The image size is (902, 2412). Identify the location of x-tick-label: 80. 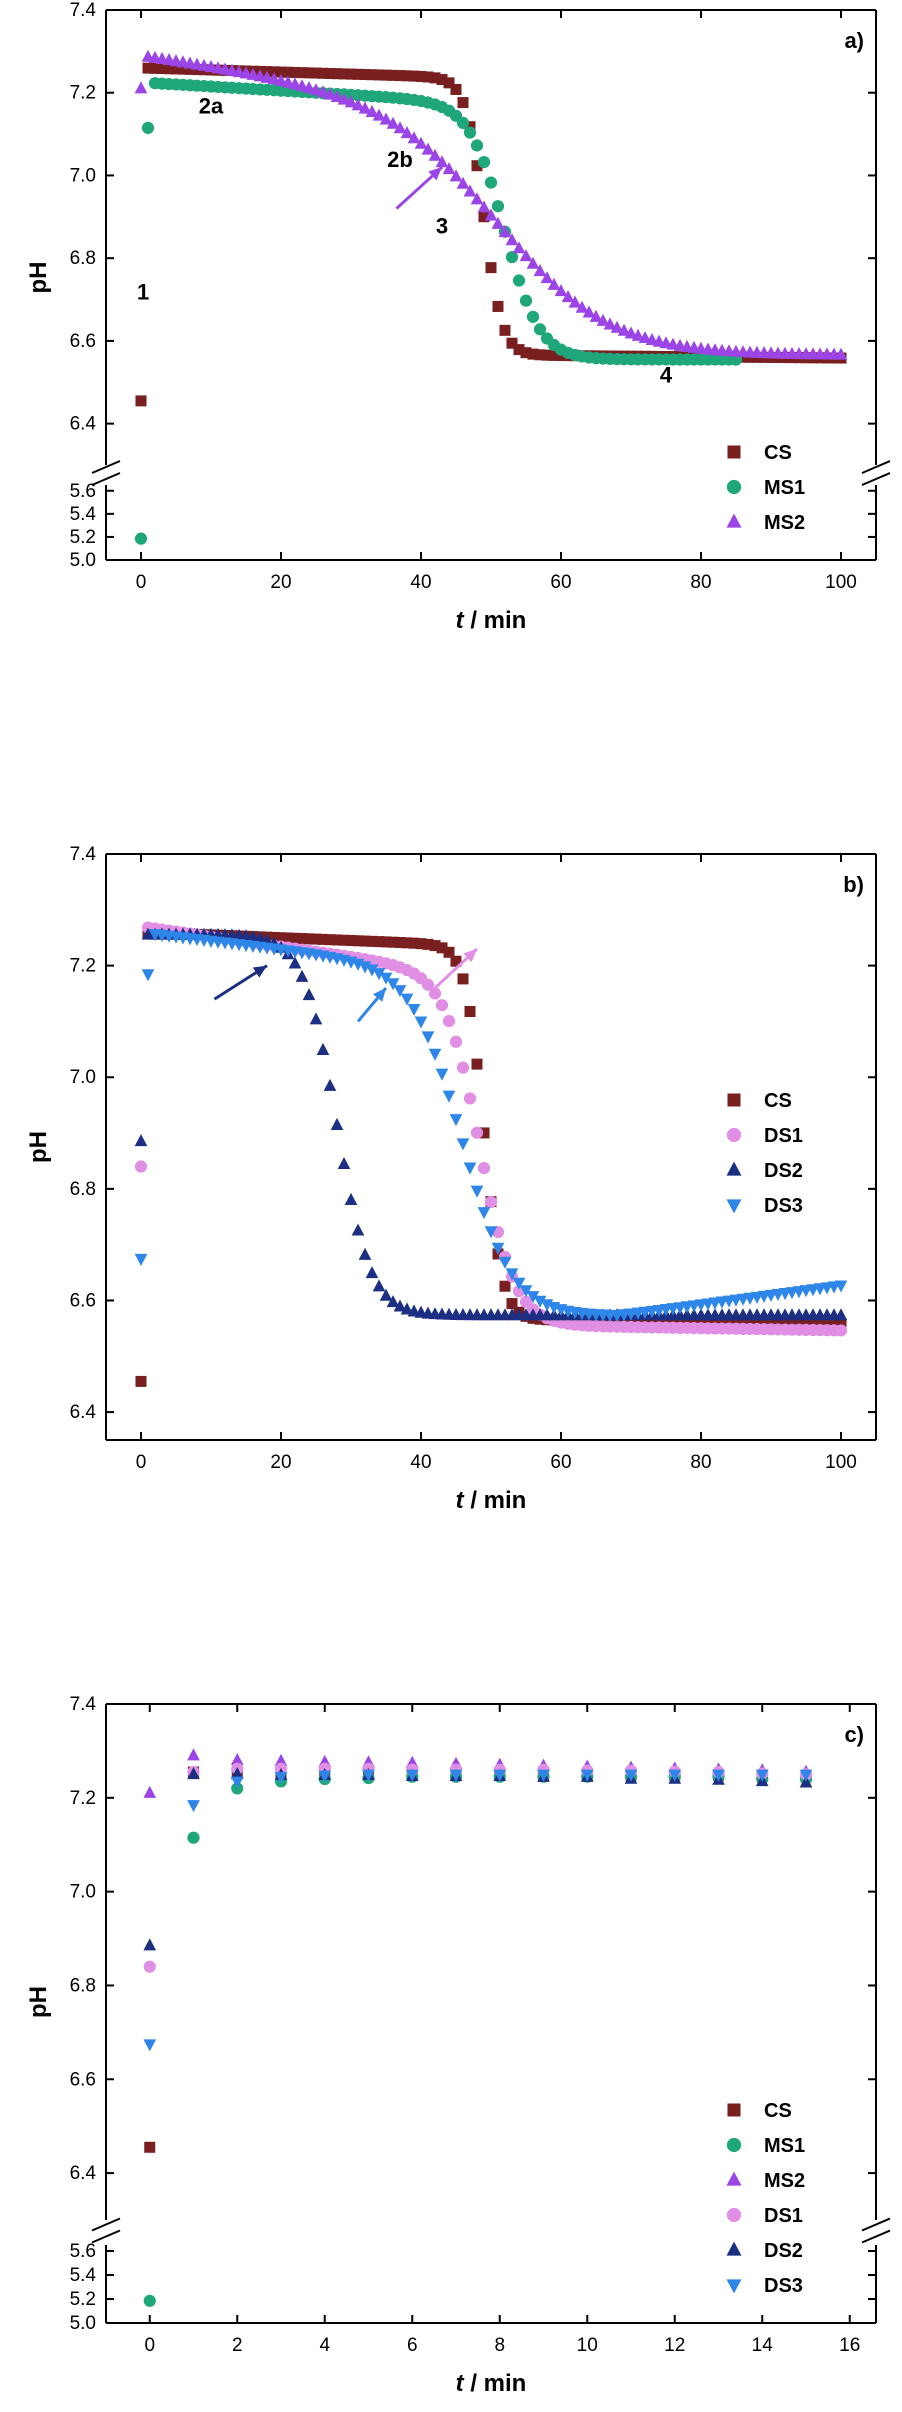
(700, 1462).